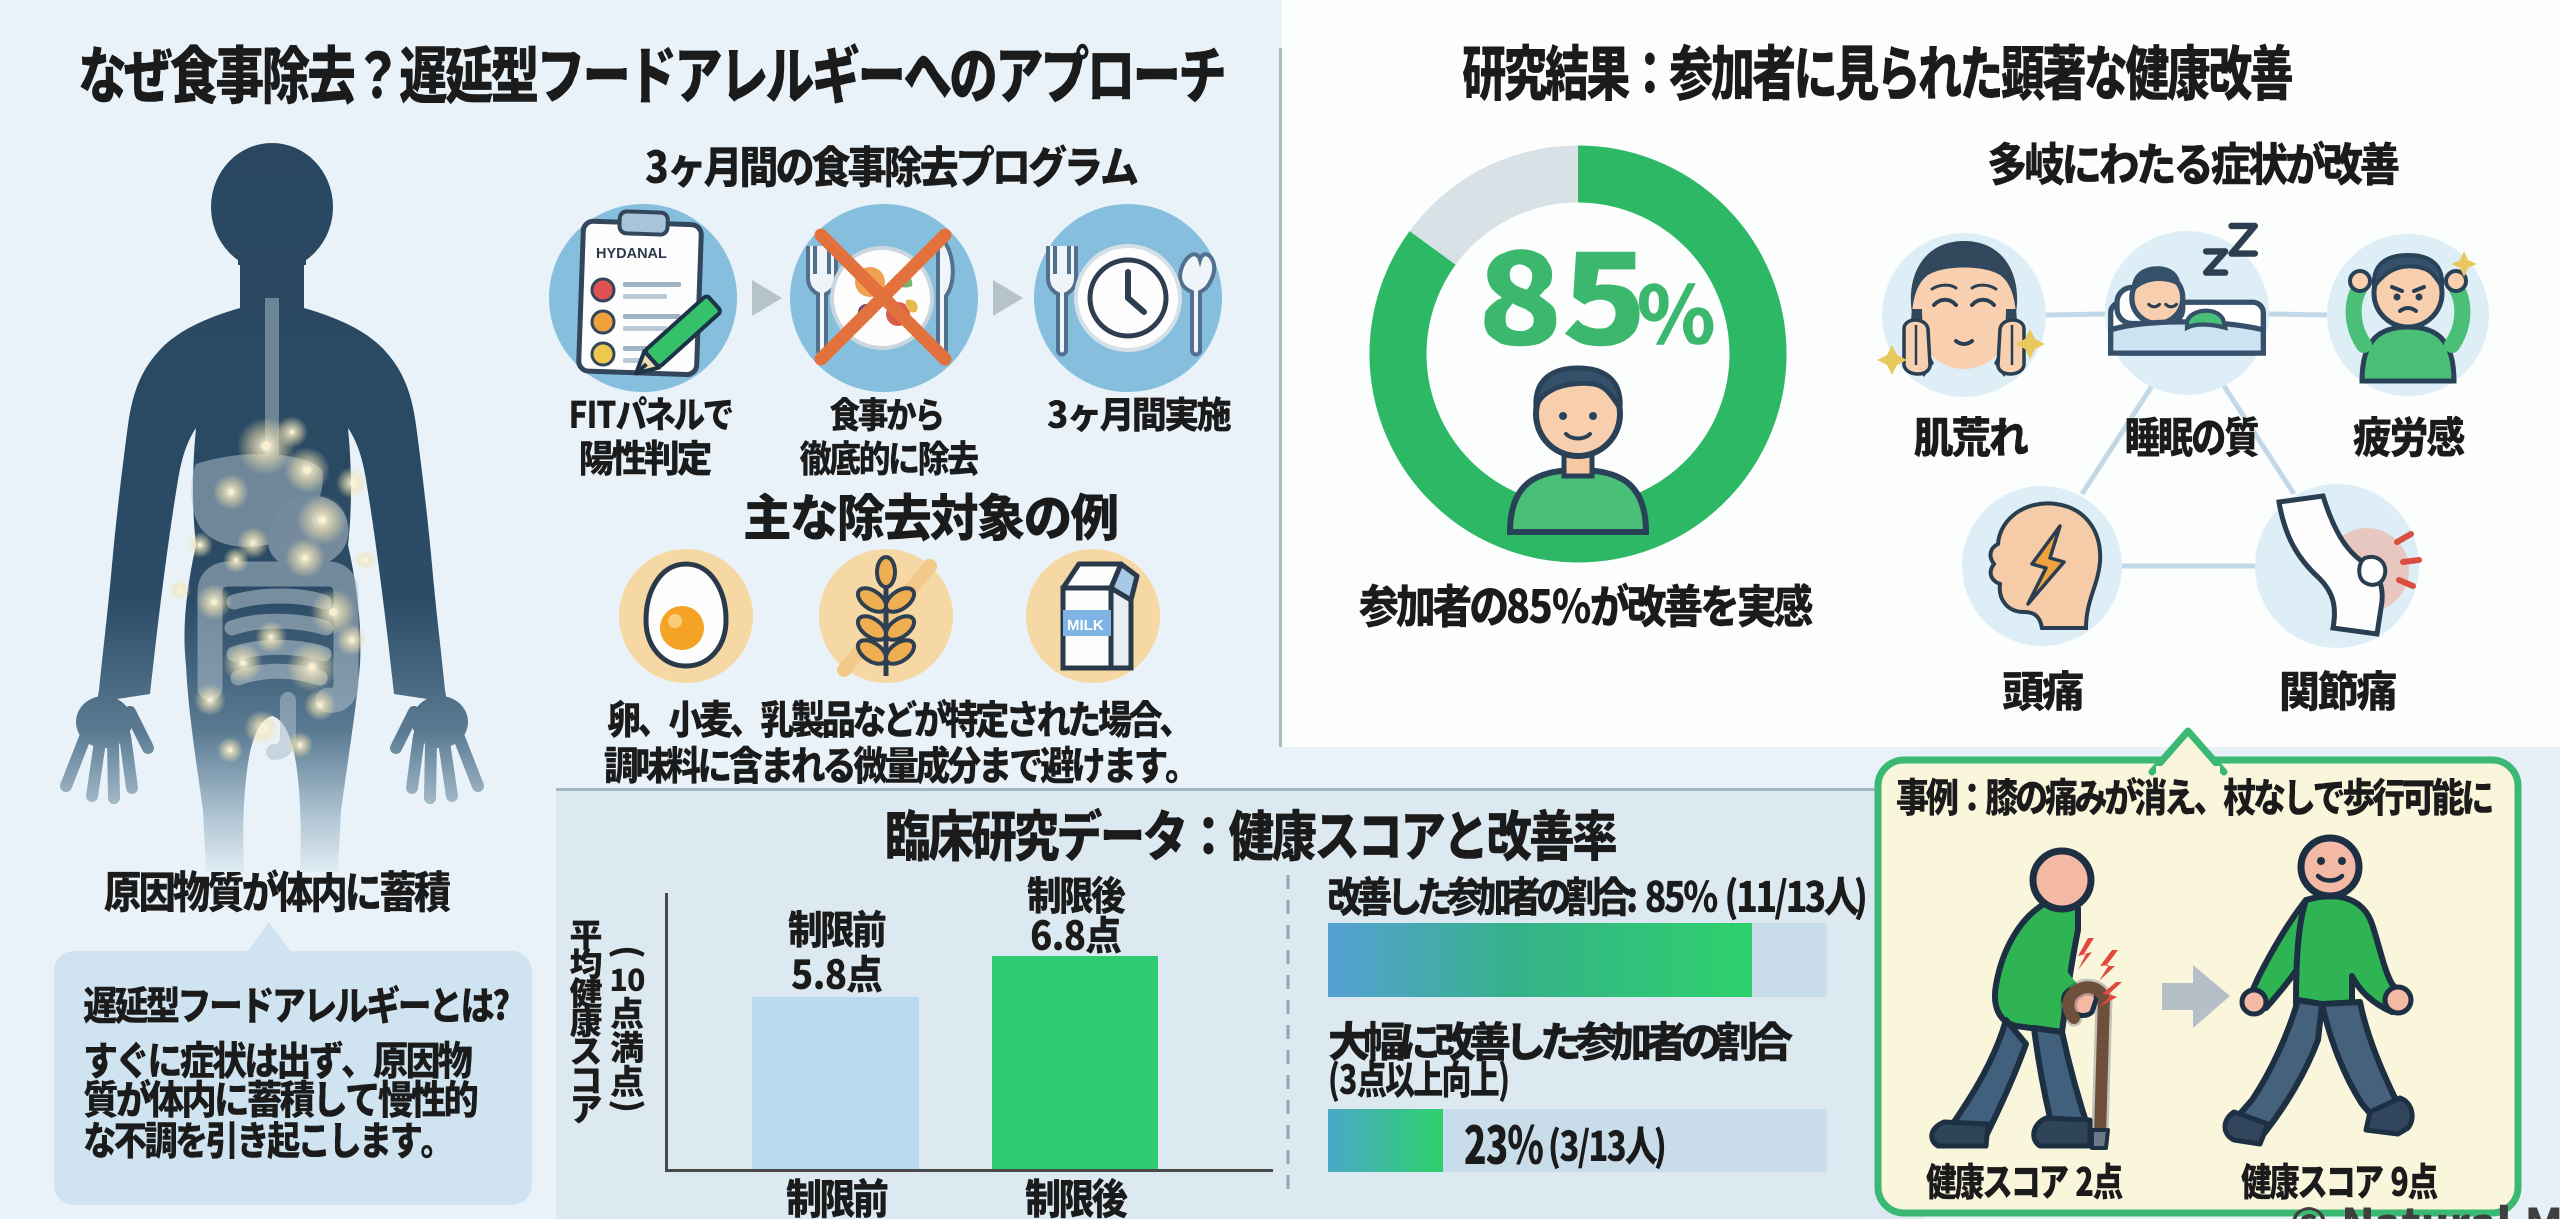  Describe the element at coordinates (1085, 625) in the screenshot. I see `svg-text: MILK` at that location.